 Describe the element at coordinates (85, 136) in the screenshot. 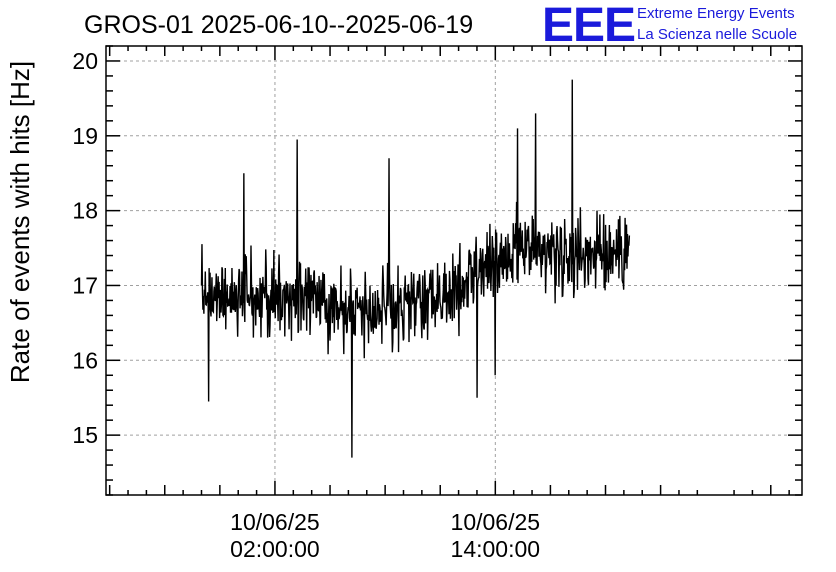

I see `y-tick-label: 19` at that location.